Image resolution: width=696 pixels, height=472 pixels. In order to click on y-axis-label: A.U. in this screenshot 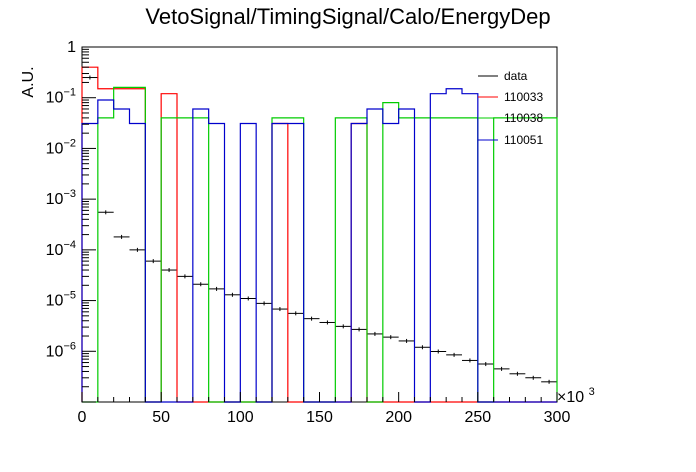, I will do `click(28, 81)`.